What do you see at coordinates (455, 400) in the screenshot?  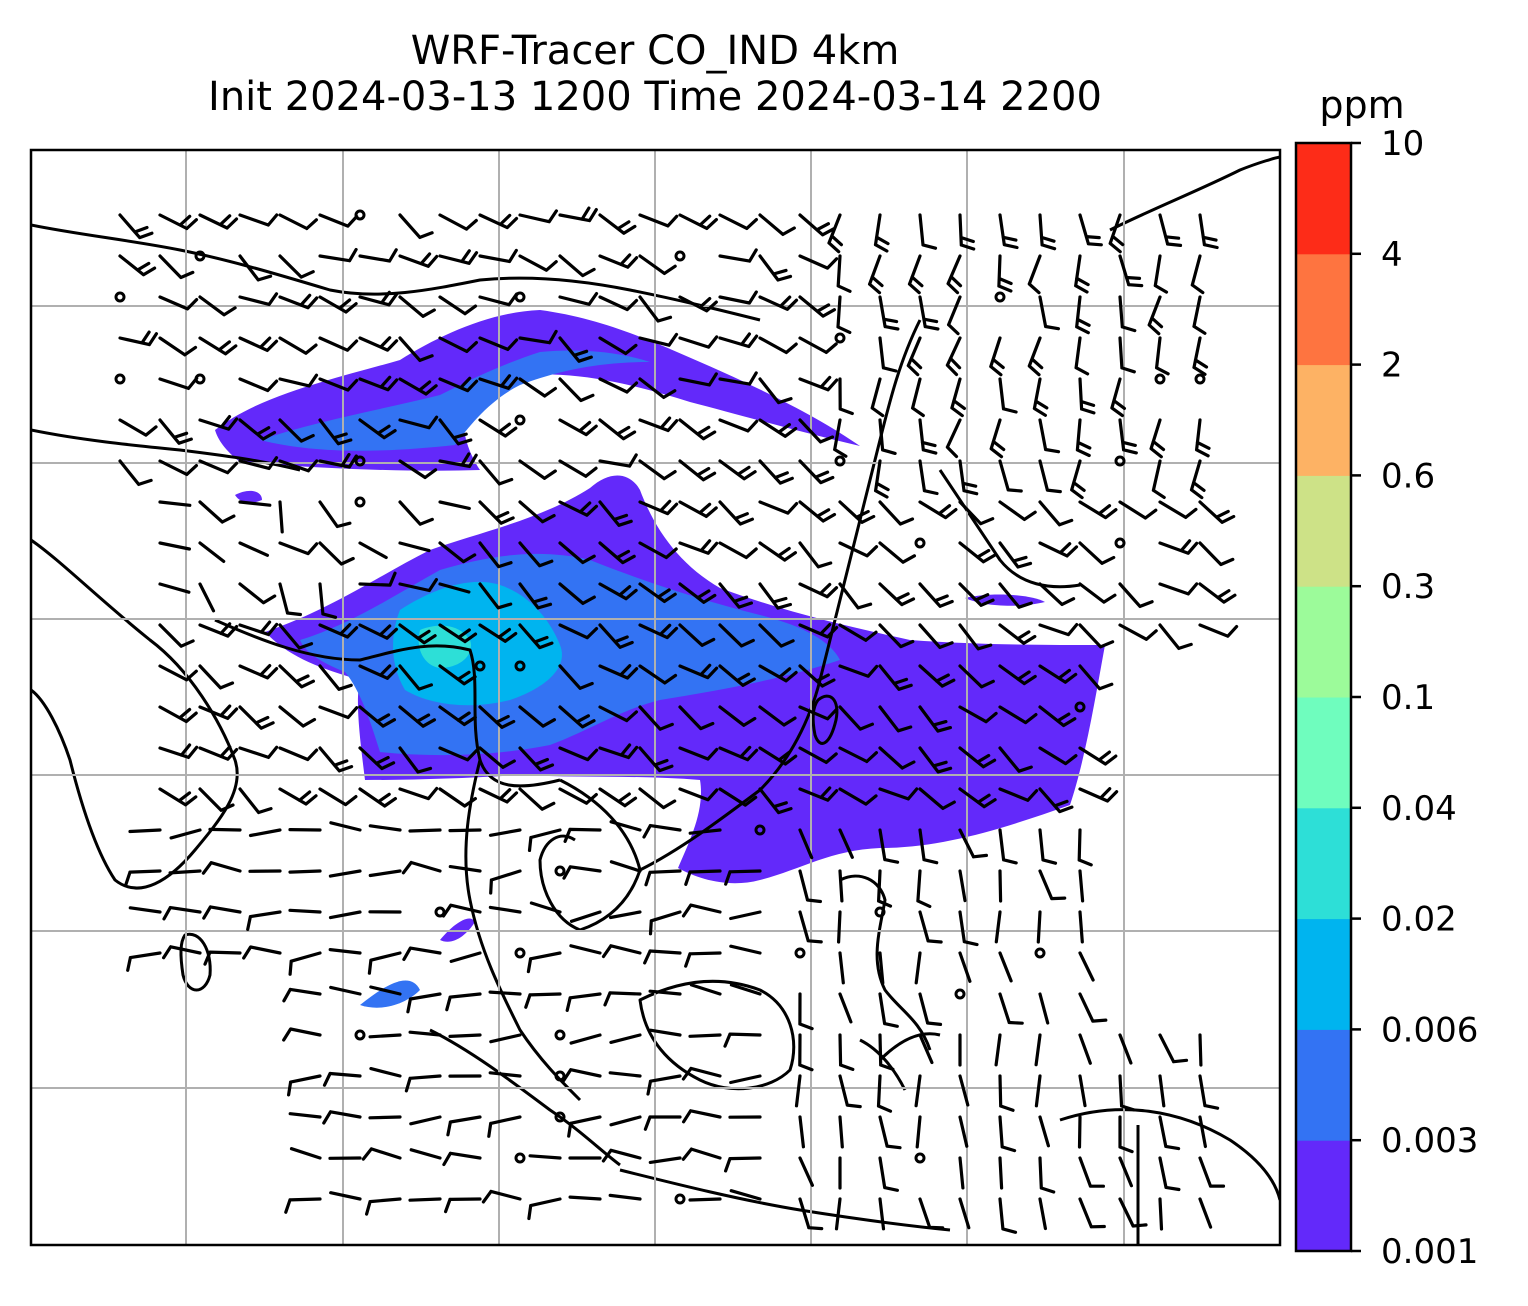 I see `plume-northern-core` at bounding box center [455, 400].